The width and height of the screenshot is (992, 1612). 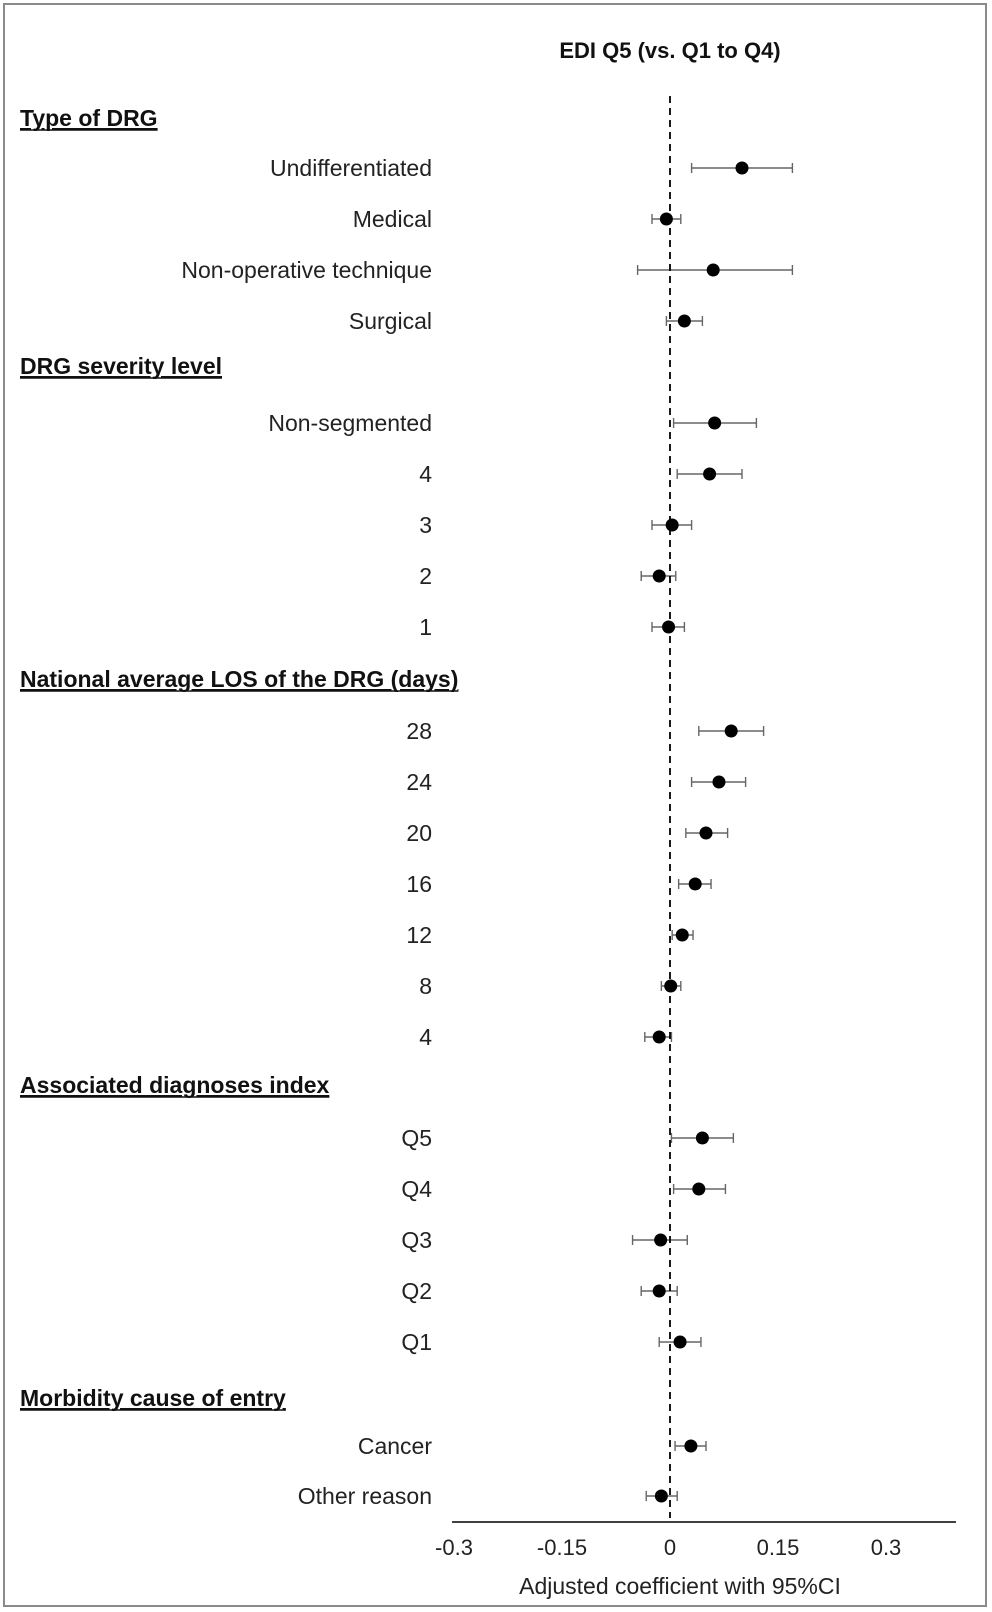 I want to click on row-label: Other reason, so click(x=365, y=1496).